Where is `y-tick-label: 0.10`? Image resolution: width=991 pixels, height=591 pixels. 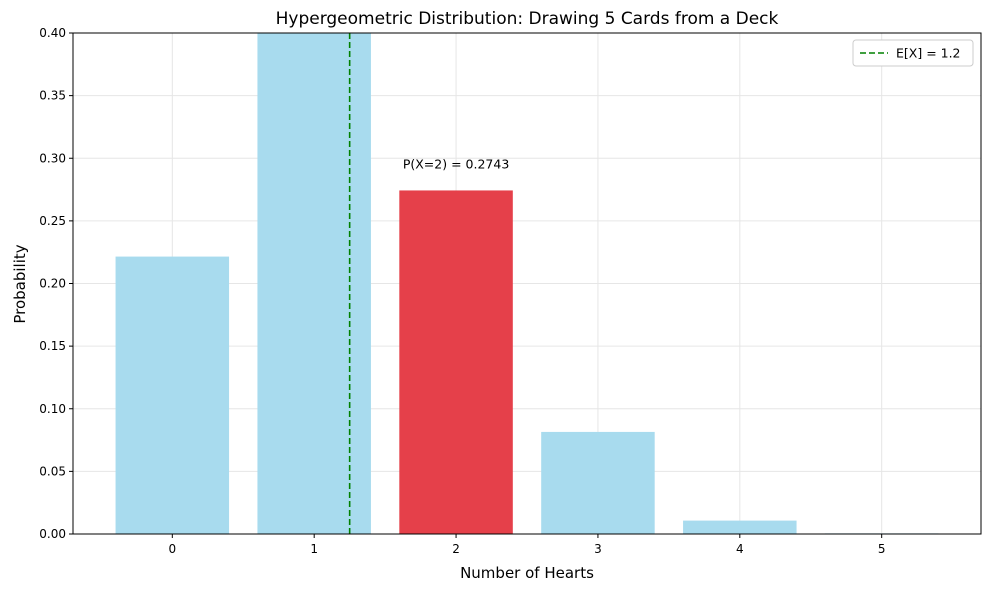 y-tick-label: 0.10 is located at coordinates (52, 409).